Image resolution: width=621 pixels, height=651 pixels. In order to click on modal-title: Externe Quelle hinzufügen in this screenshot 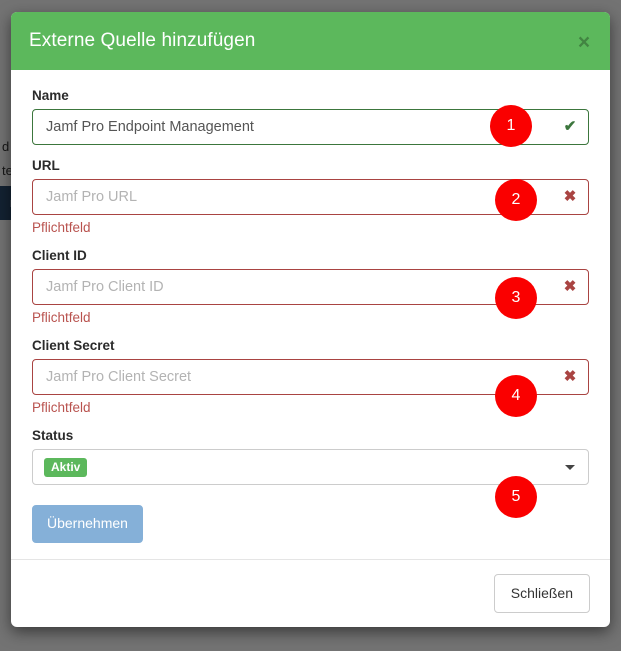, I will do `click(142, 40)`.